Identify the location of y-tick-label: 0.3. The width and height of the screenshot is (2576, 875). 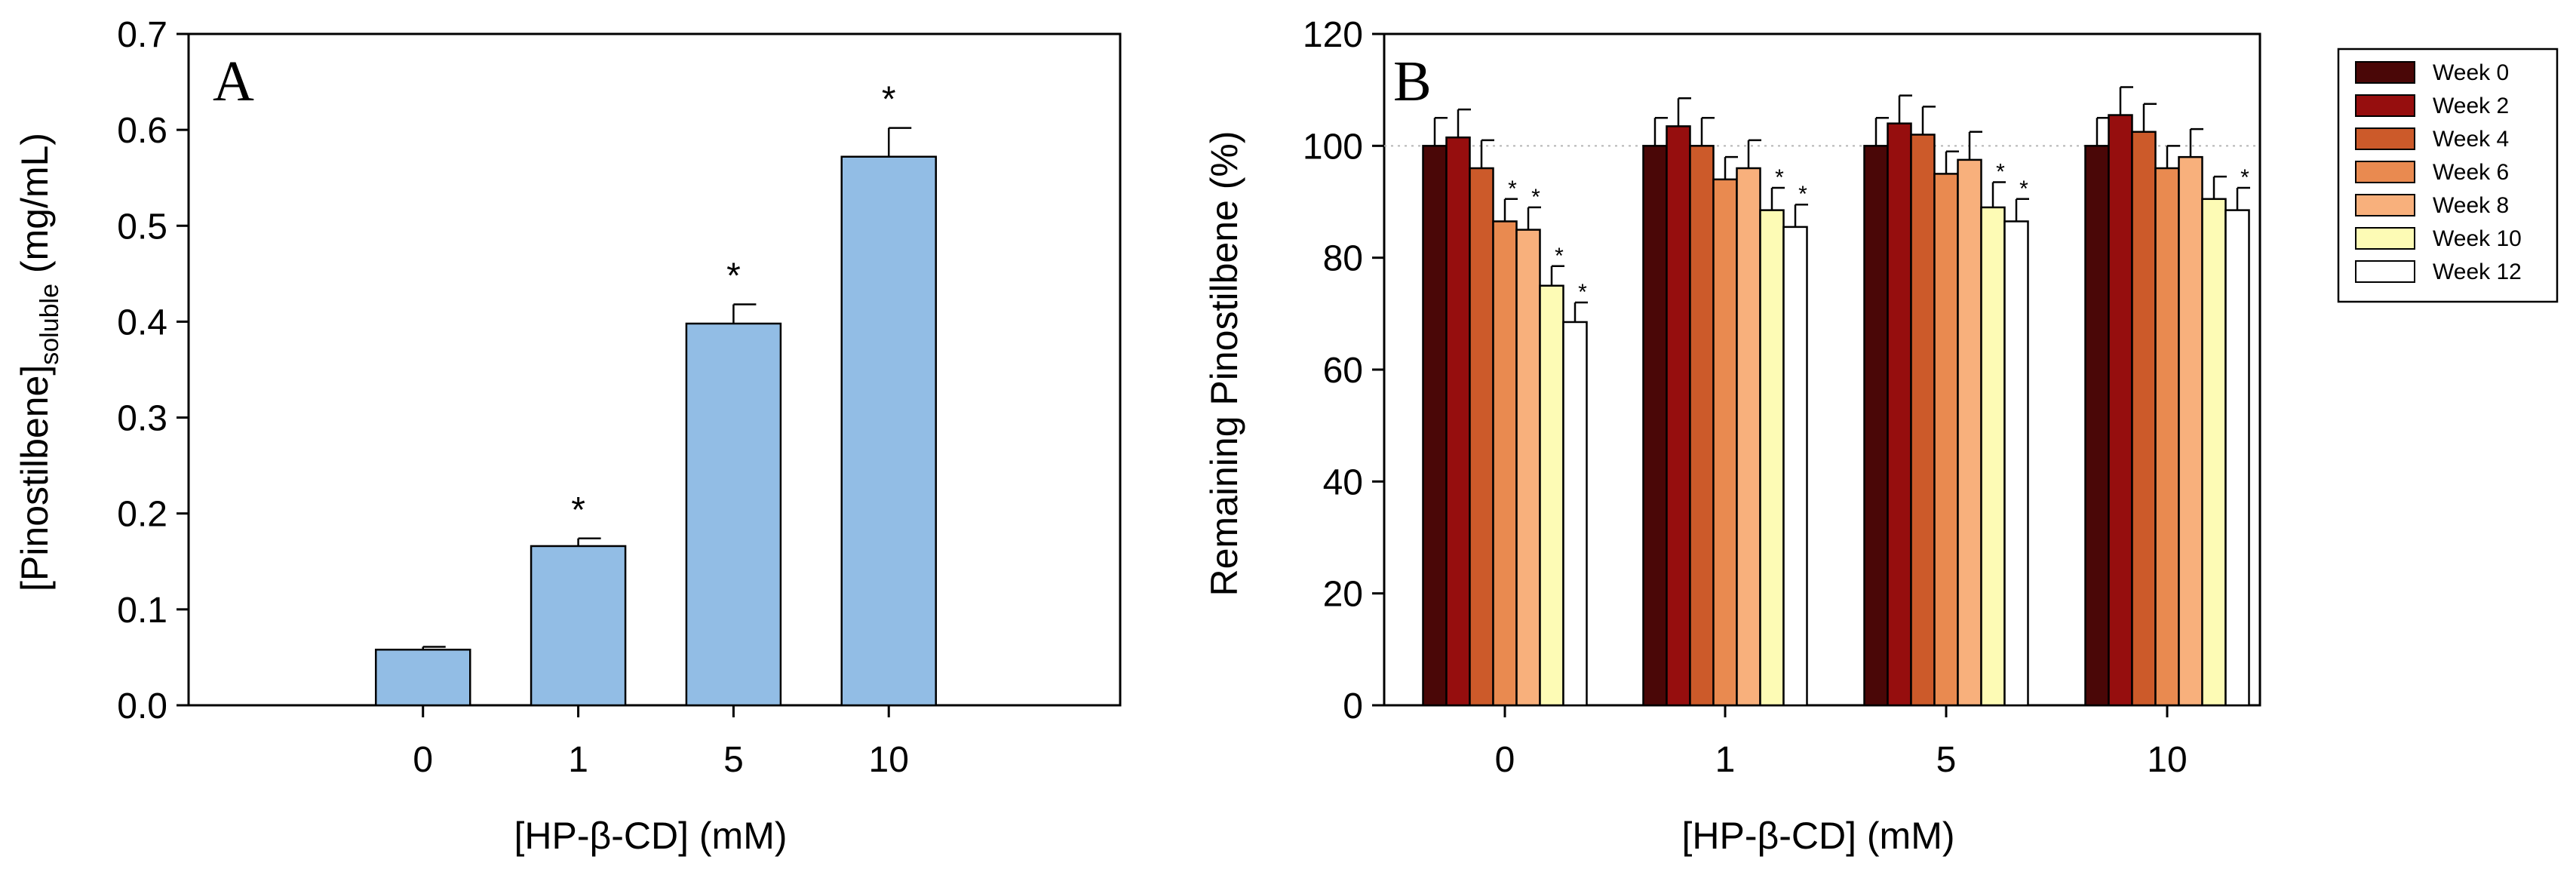
(142, 419).